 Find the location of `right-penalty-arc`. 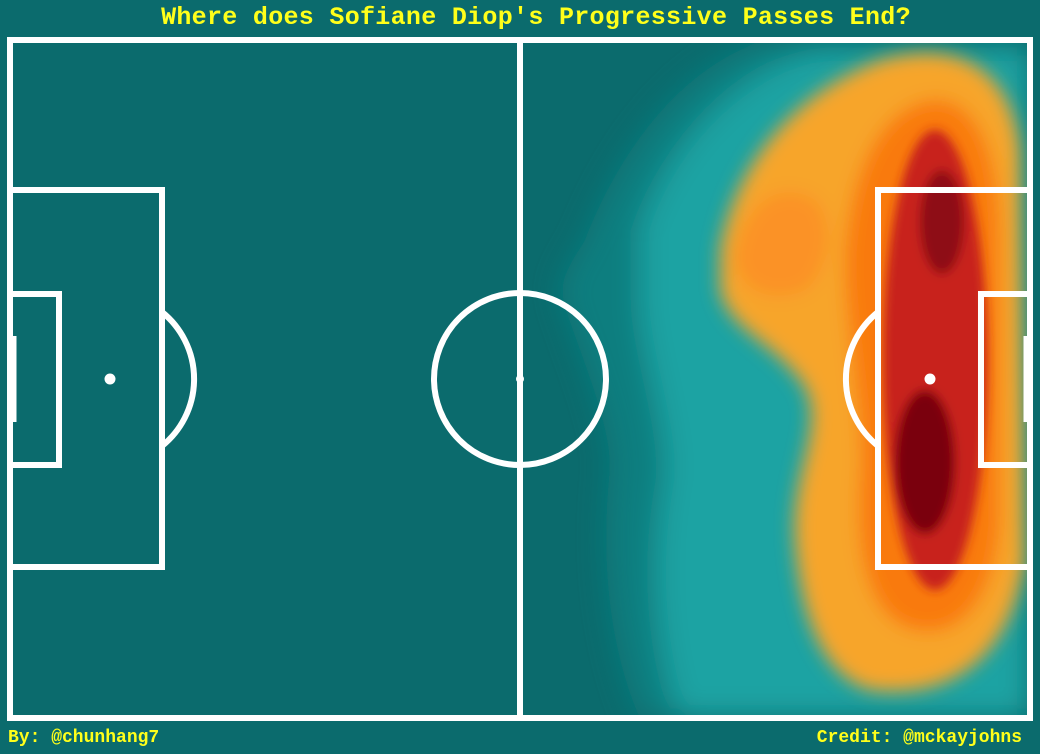

right-penalty-arc is located at coordinates (861, 379).